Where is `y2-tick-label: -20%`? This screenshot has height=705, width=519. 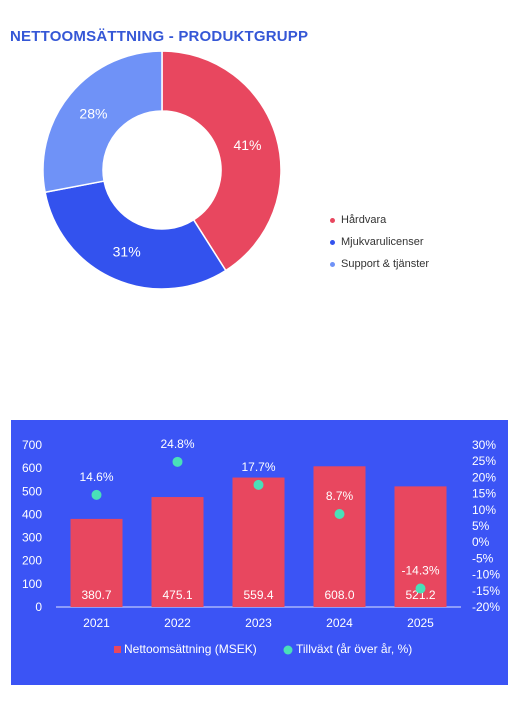
y2-tick-label: -20% is located at coordinates (486, 607).